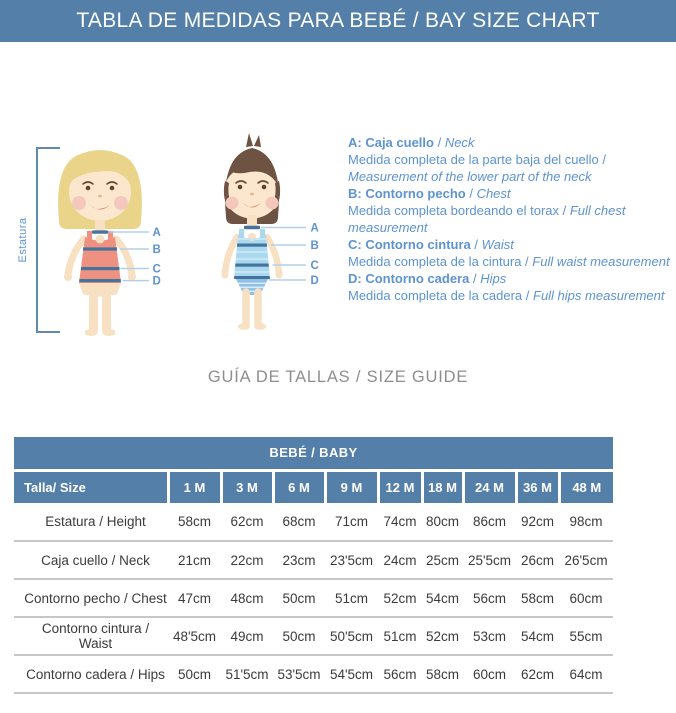 This screenshot has height=713, width=676. Describe the element at coordinates (91, 674) in the screenshot. I see `row-label: Contorno cadera / Hips` at that location.